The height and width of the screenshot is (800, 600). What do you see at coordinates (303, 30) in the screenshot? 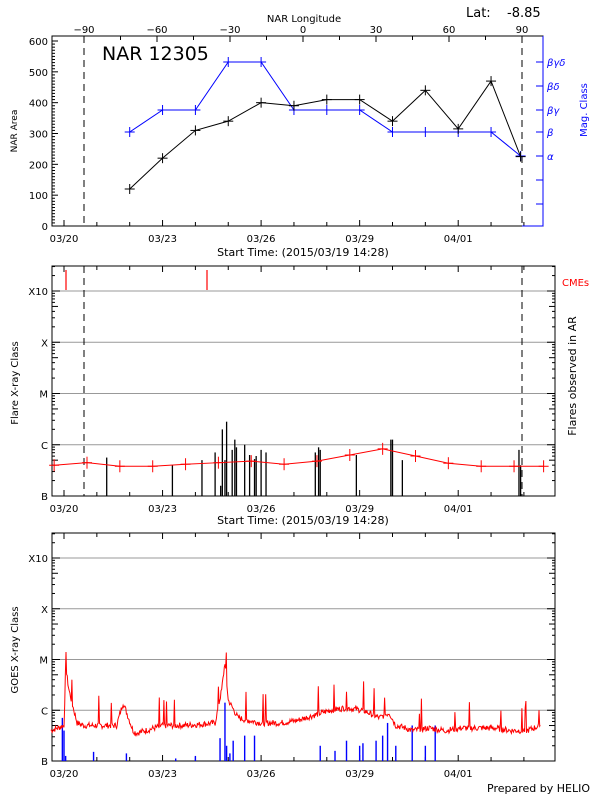
I see `top-tick-label: 0` at bounding box center [303, 30].